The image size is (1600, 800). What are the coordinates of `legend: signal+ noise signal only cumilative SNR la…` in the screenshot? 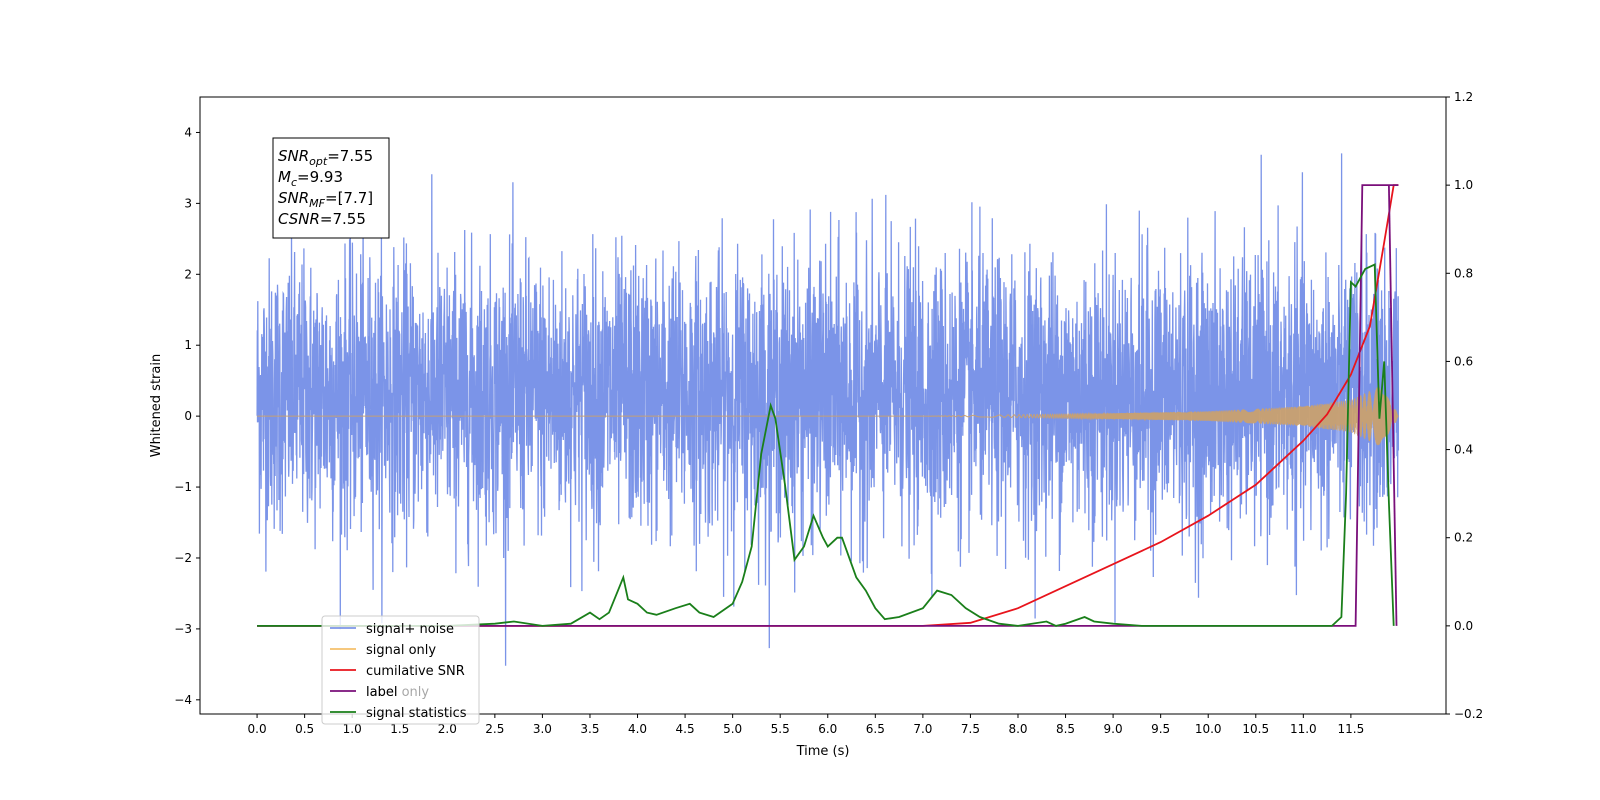 It's located at (400, 670).